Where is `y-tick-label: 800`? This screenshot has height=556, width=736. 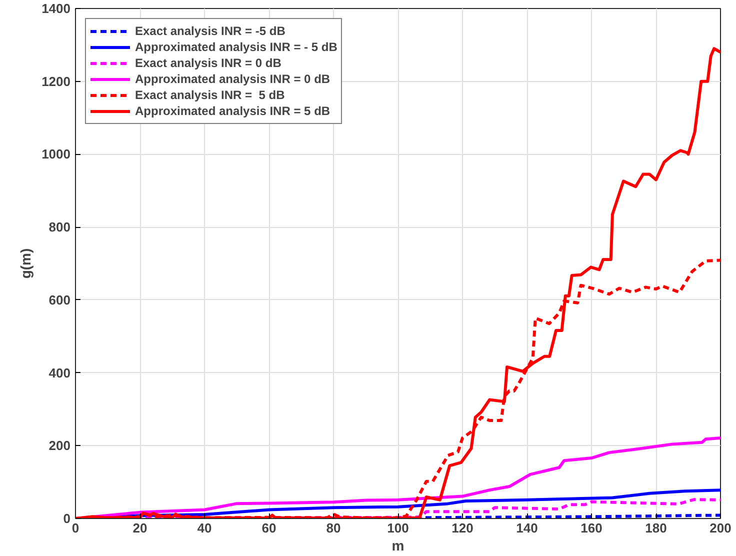
y-tick-label: 800 is located at coordinates (59, 227).